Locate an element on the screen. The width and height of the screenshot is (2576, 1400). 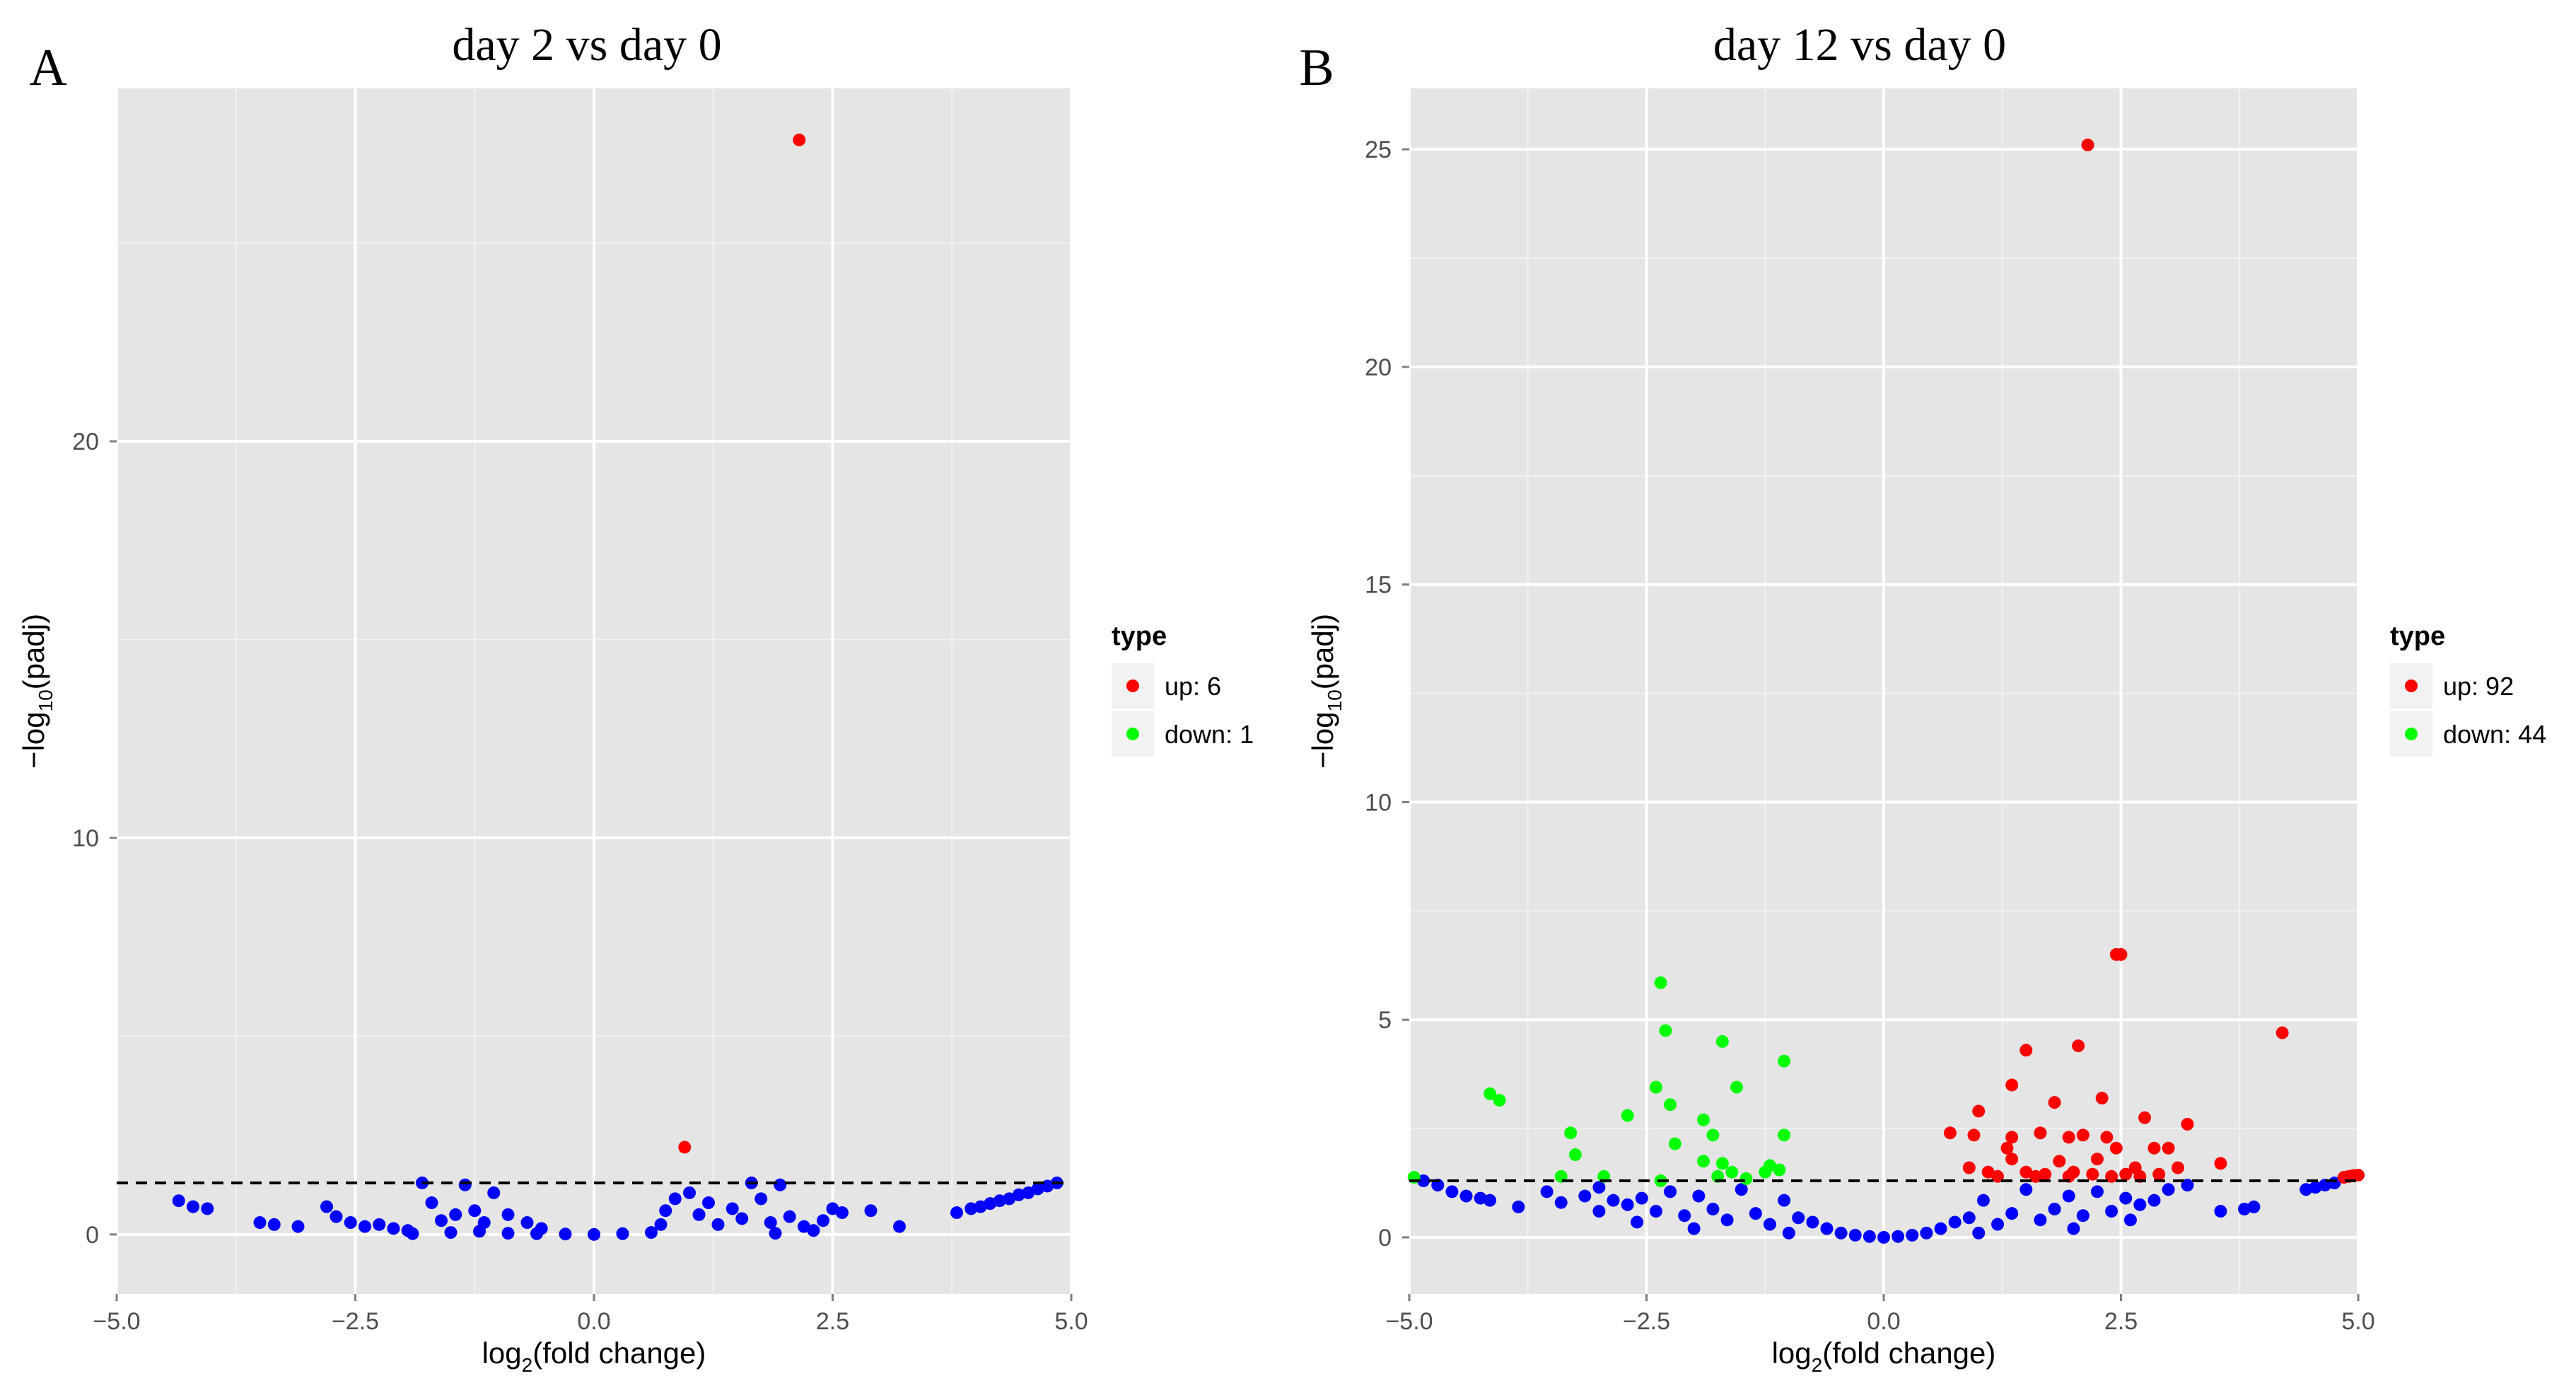
y-tick-label: 25 is located at coordinates (1378, 150).